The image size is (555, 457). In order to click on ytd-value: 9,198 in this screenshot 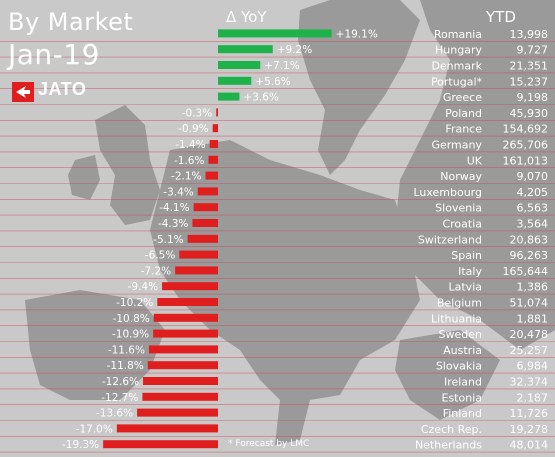, I will do `click(533, 97)`.